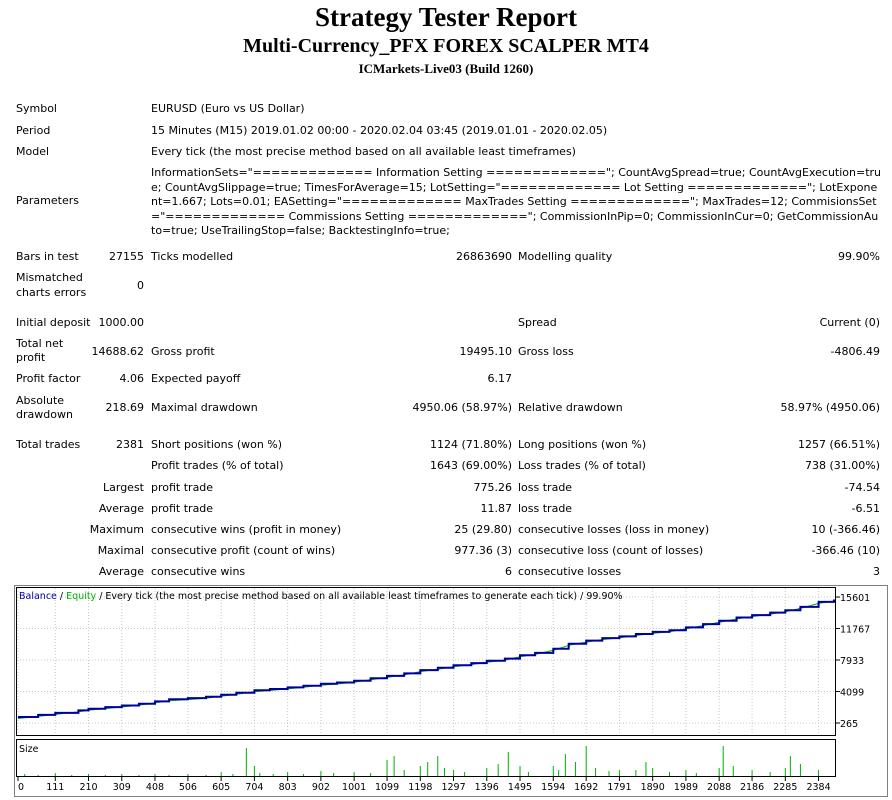 This screenshot has height=800, width=892. Describe the element at coordinates (121, 508) in the screenshot. I see `average-label: Average` at that location.